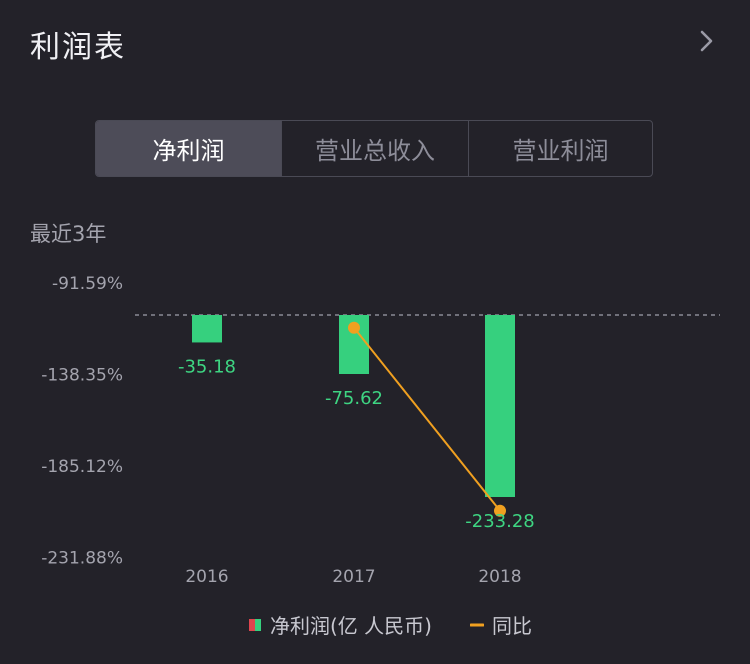 The image size is (750, 664). I want to click on metric-tabs: 净利润 营业总收入 营业利润, so click(374, 148).